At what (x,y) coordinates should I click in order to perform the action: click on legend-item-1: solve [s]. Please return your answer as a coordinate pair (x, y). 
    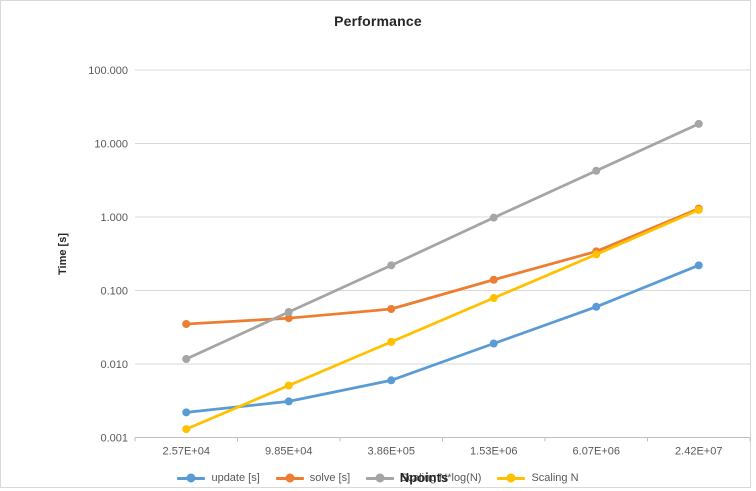
    Looking at the image, I should click on (313, 478).